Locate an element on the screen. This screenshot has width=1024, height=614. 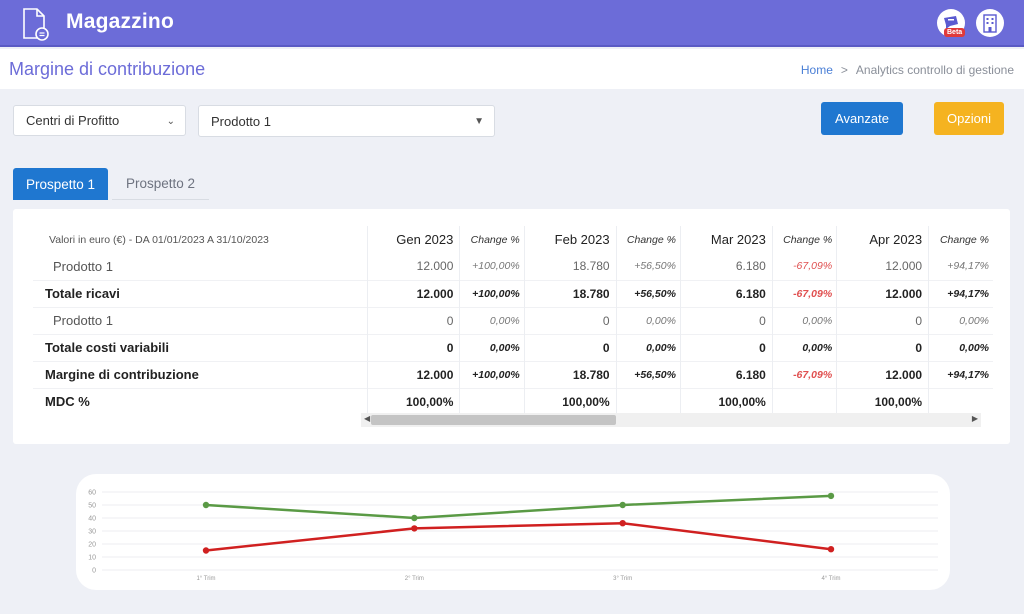
x-tick-label: 4° Trim is located at coordinates (830, 579).